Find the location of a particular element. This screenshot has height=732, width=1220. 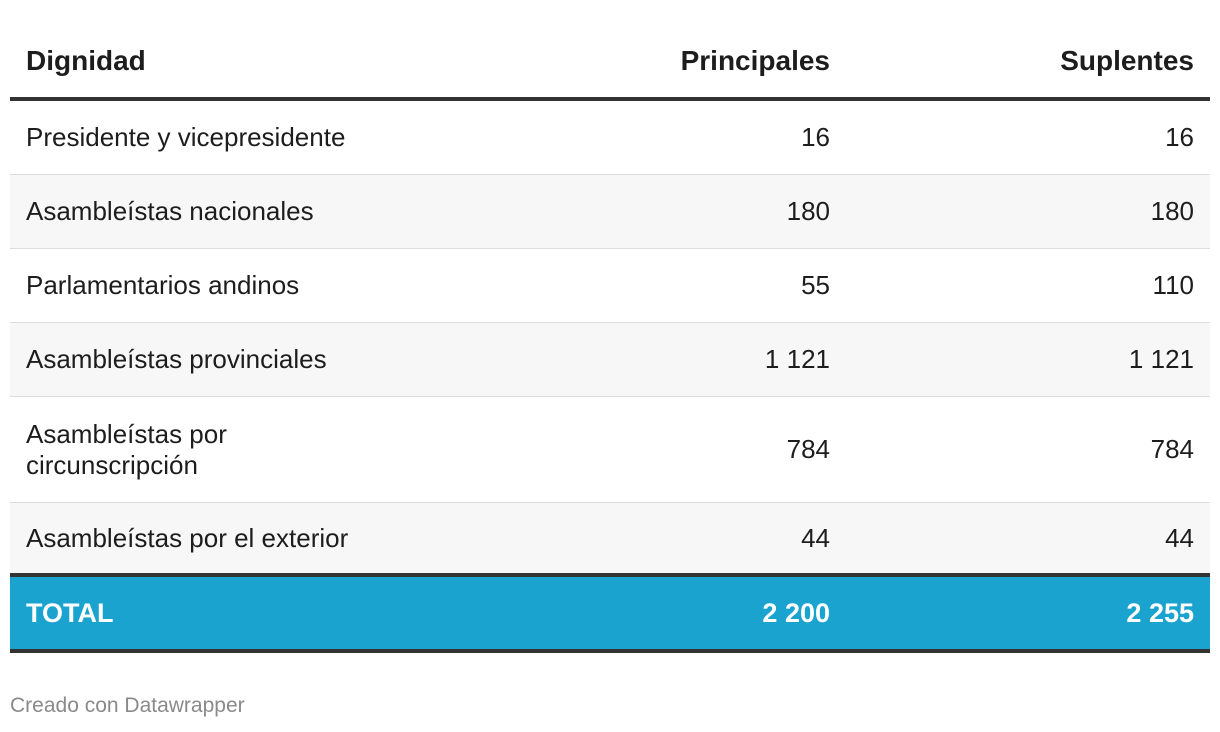

cell-principales: 1 121 is located at coordinates (797, 359).